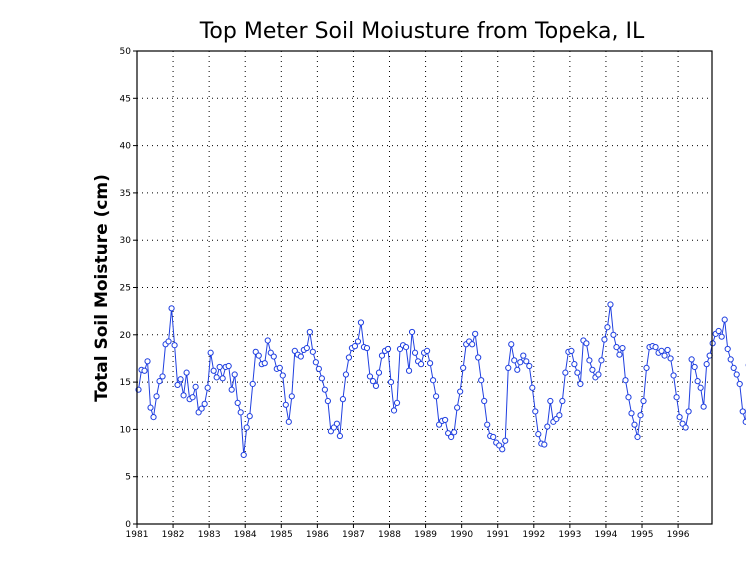  What do you see at coordinates (125, 99) in the screenshot?
I see `y-tick-label: 45` at bounding box center [125, 99].